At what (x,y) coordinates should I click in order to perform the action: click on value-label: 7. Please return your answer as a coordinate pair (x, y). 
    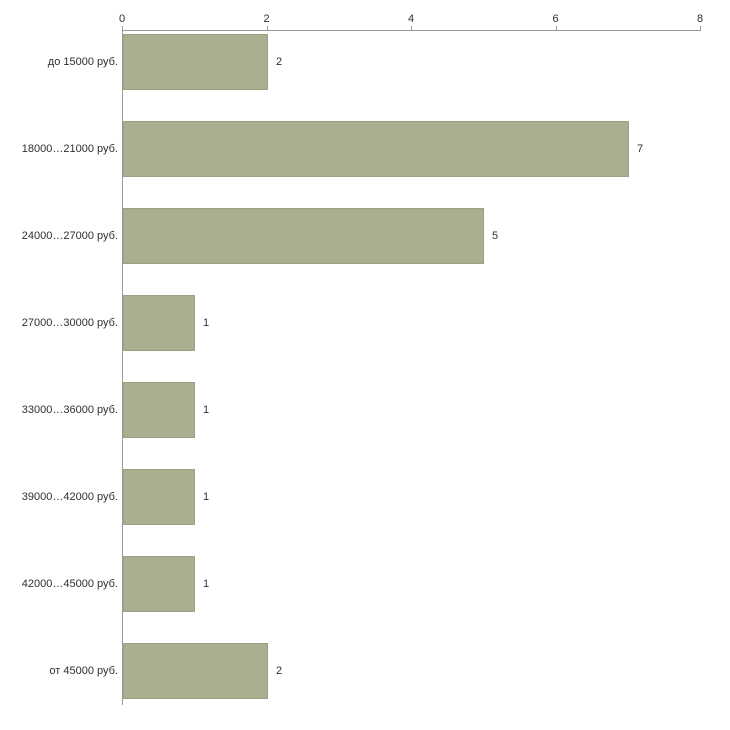
    Looking at the image, I should click on (640, 149).